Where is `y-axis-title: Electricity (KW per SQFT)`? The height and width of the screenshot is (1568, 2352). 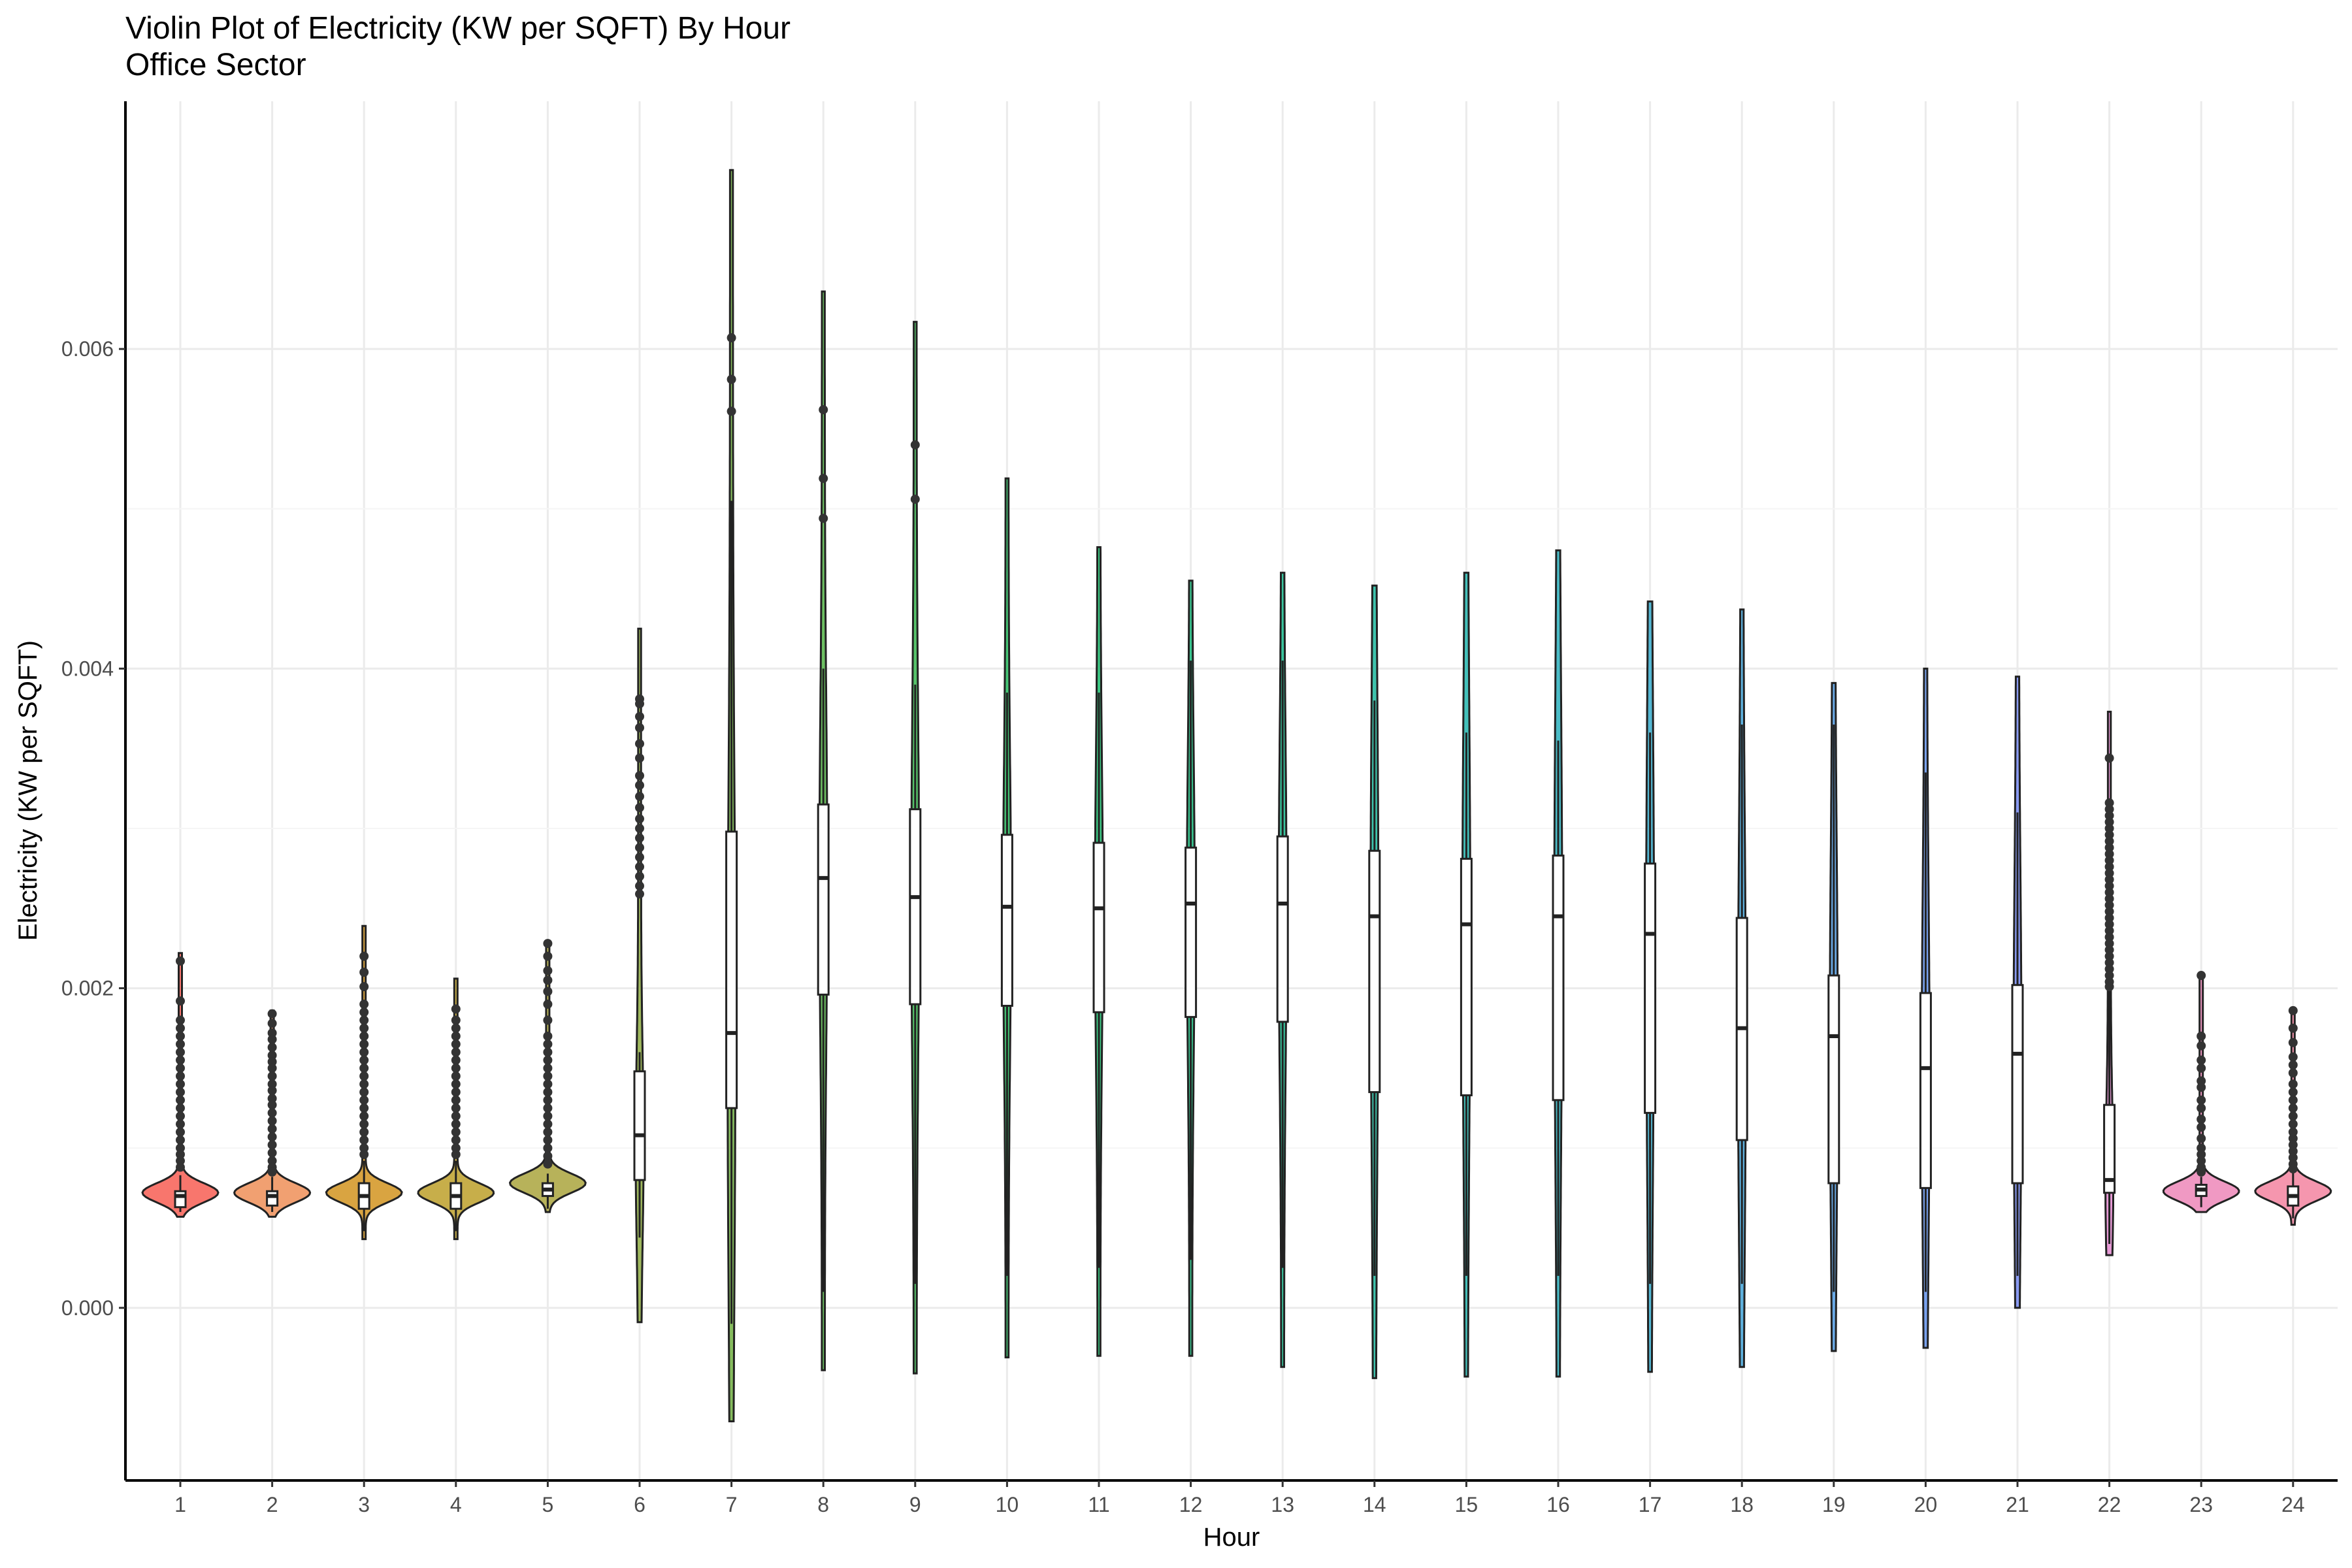
y-axis-title: Electricity (KW per SQFT) is located at coordinates (28, 790).